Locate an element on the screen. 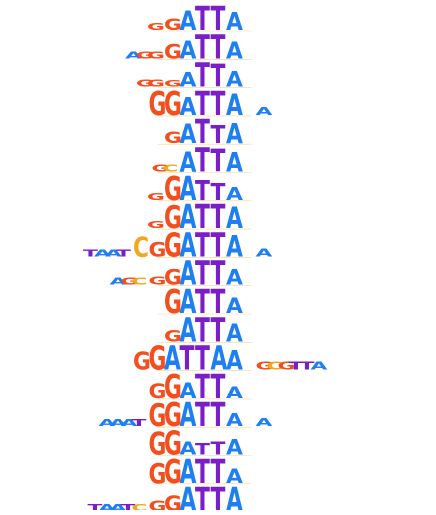 This screenshot has width=436, height=515. motif-8-c-glyph: C is located at coordinates (141, 247).